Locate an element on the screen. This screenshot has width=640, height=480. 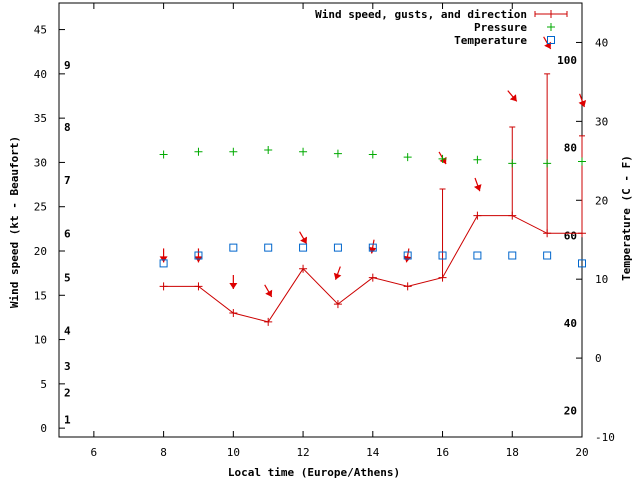
beaufort-label: 8 is located at coordinates (67, 127).